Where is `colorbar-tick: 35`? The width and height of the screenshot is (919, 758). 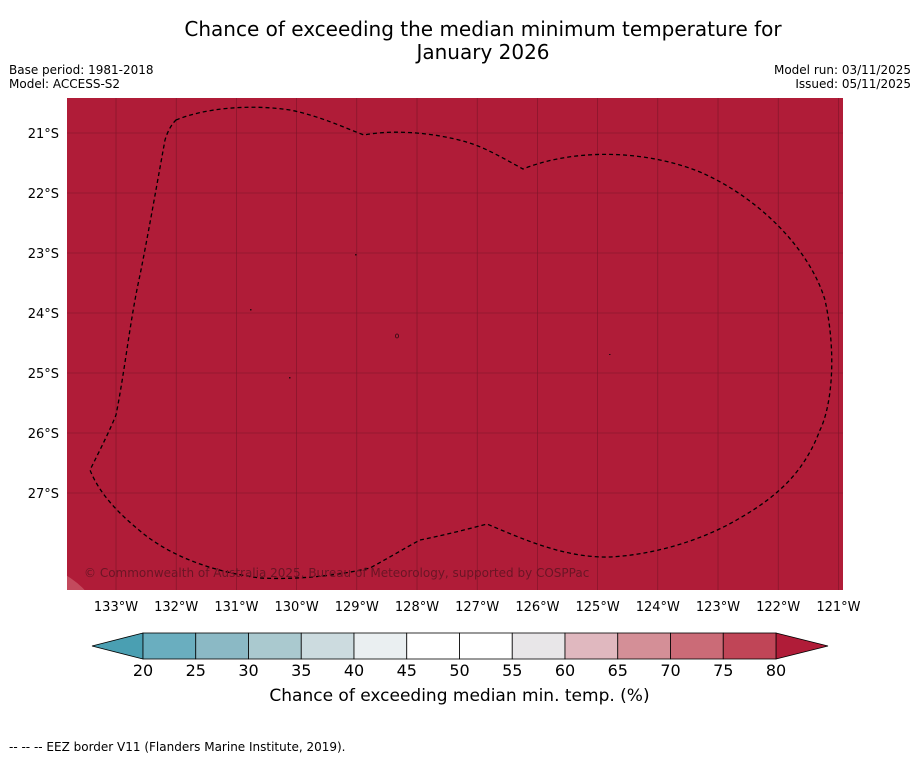 colorbar-tick: 35 is located at coordinates (301, 670).